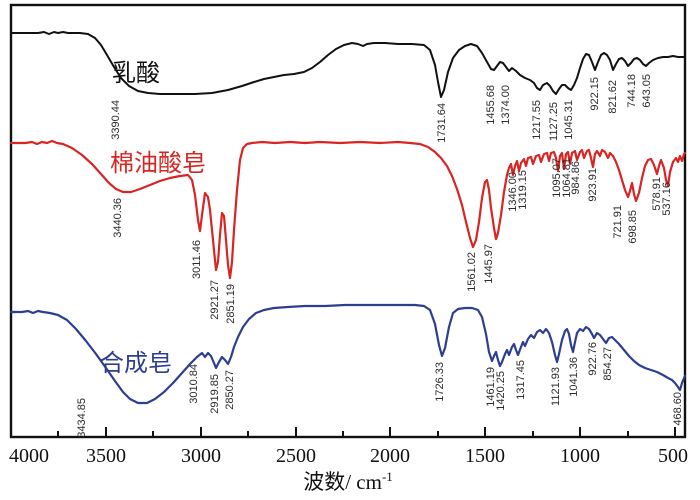  I want to click on x-tick-label: 1500, so click(485, 456).